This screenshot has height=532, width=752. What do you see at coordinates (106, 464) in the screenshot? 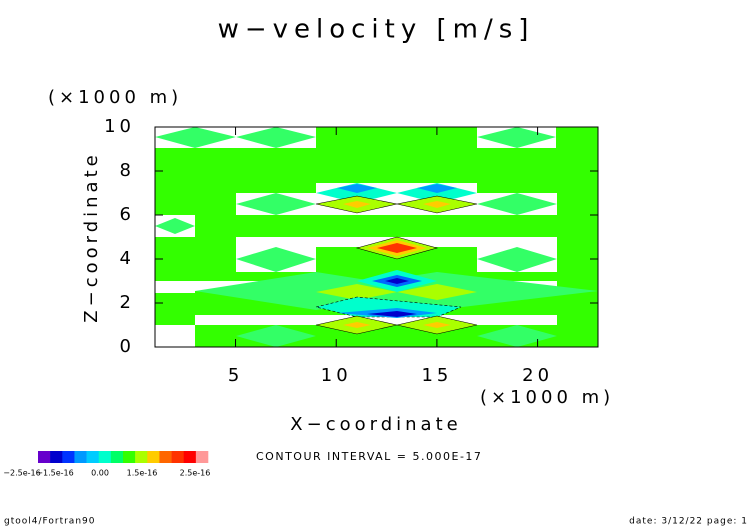
I see `colorbar: −2.5e-16−1.5e-16 0.00 1.5e-16 2.5e-16` at bounding box center [106, 464].